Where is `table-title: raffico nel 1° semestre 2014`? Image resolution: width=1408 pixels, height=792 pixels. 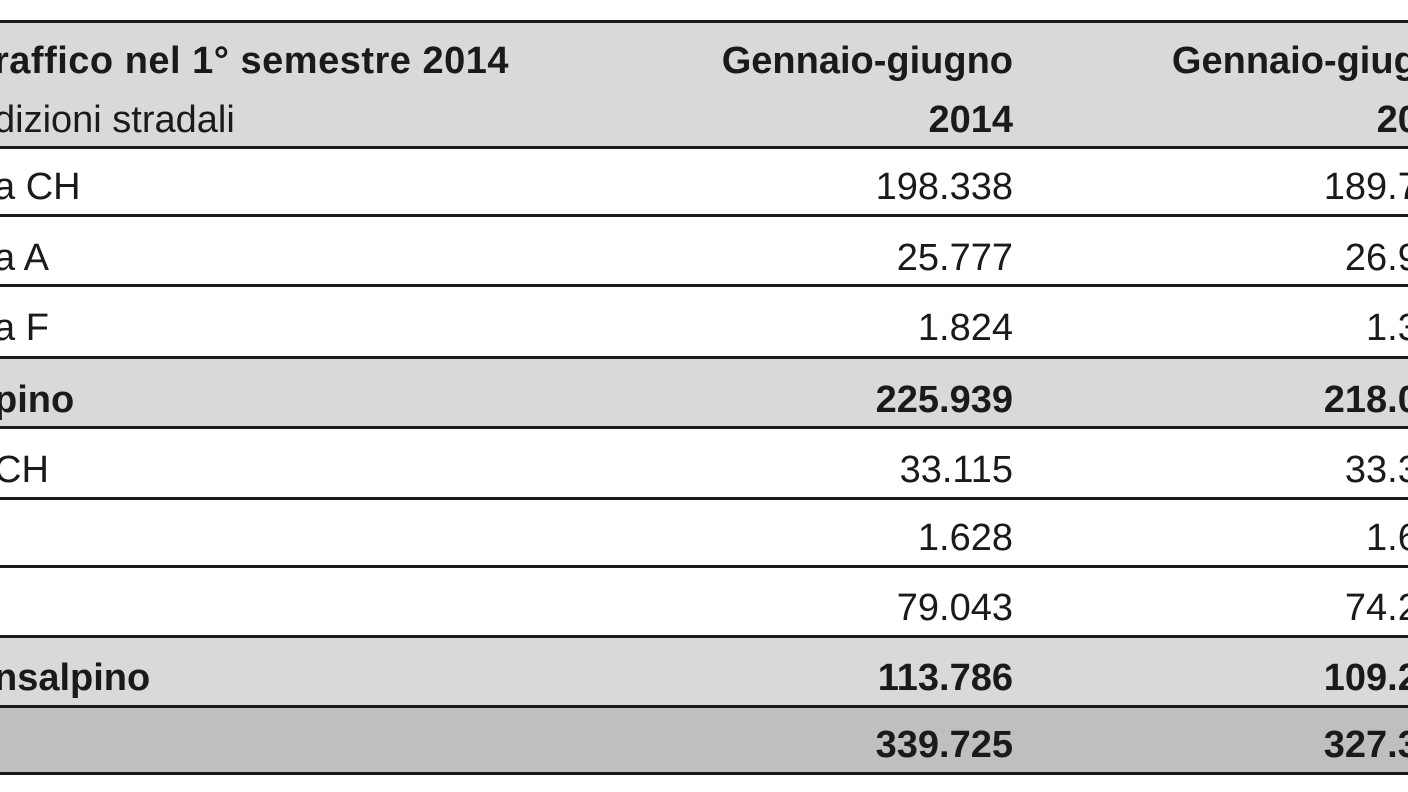 table-title: raffico nel 1° semestre 2014 is located at coordinates (255, 61).